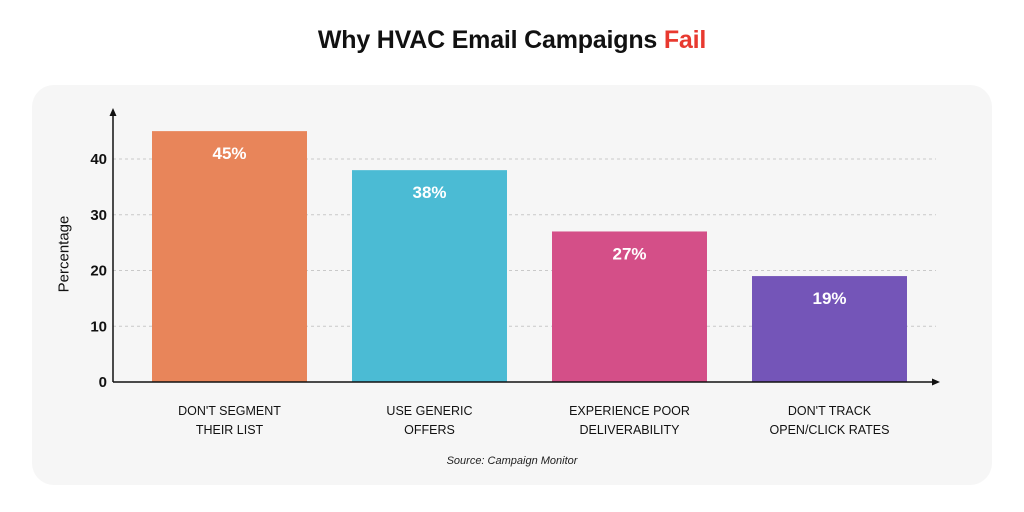 The width and height of the screenshot is (1024, 512). Describe the element at coordinates (429, 192) in the screenshot. I see `bar-data-label: 38%` at that location.